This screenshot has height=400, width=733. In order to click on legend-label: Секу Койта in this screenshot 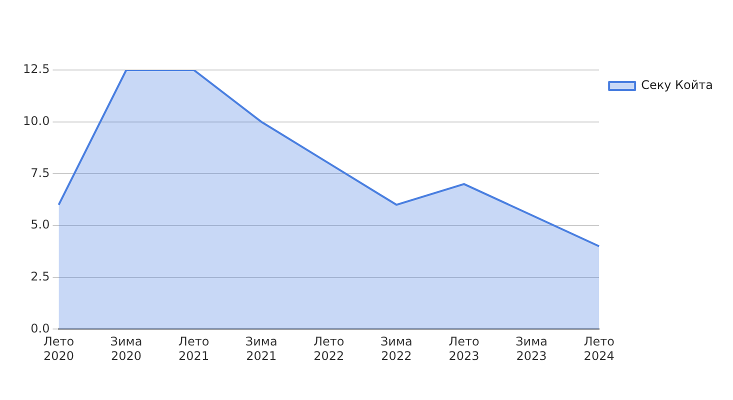, I will do `click(677, 85)`.